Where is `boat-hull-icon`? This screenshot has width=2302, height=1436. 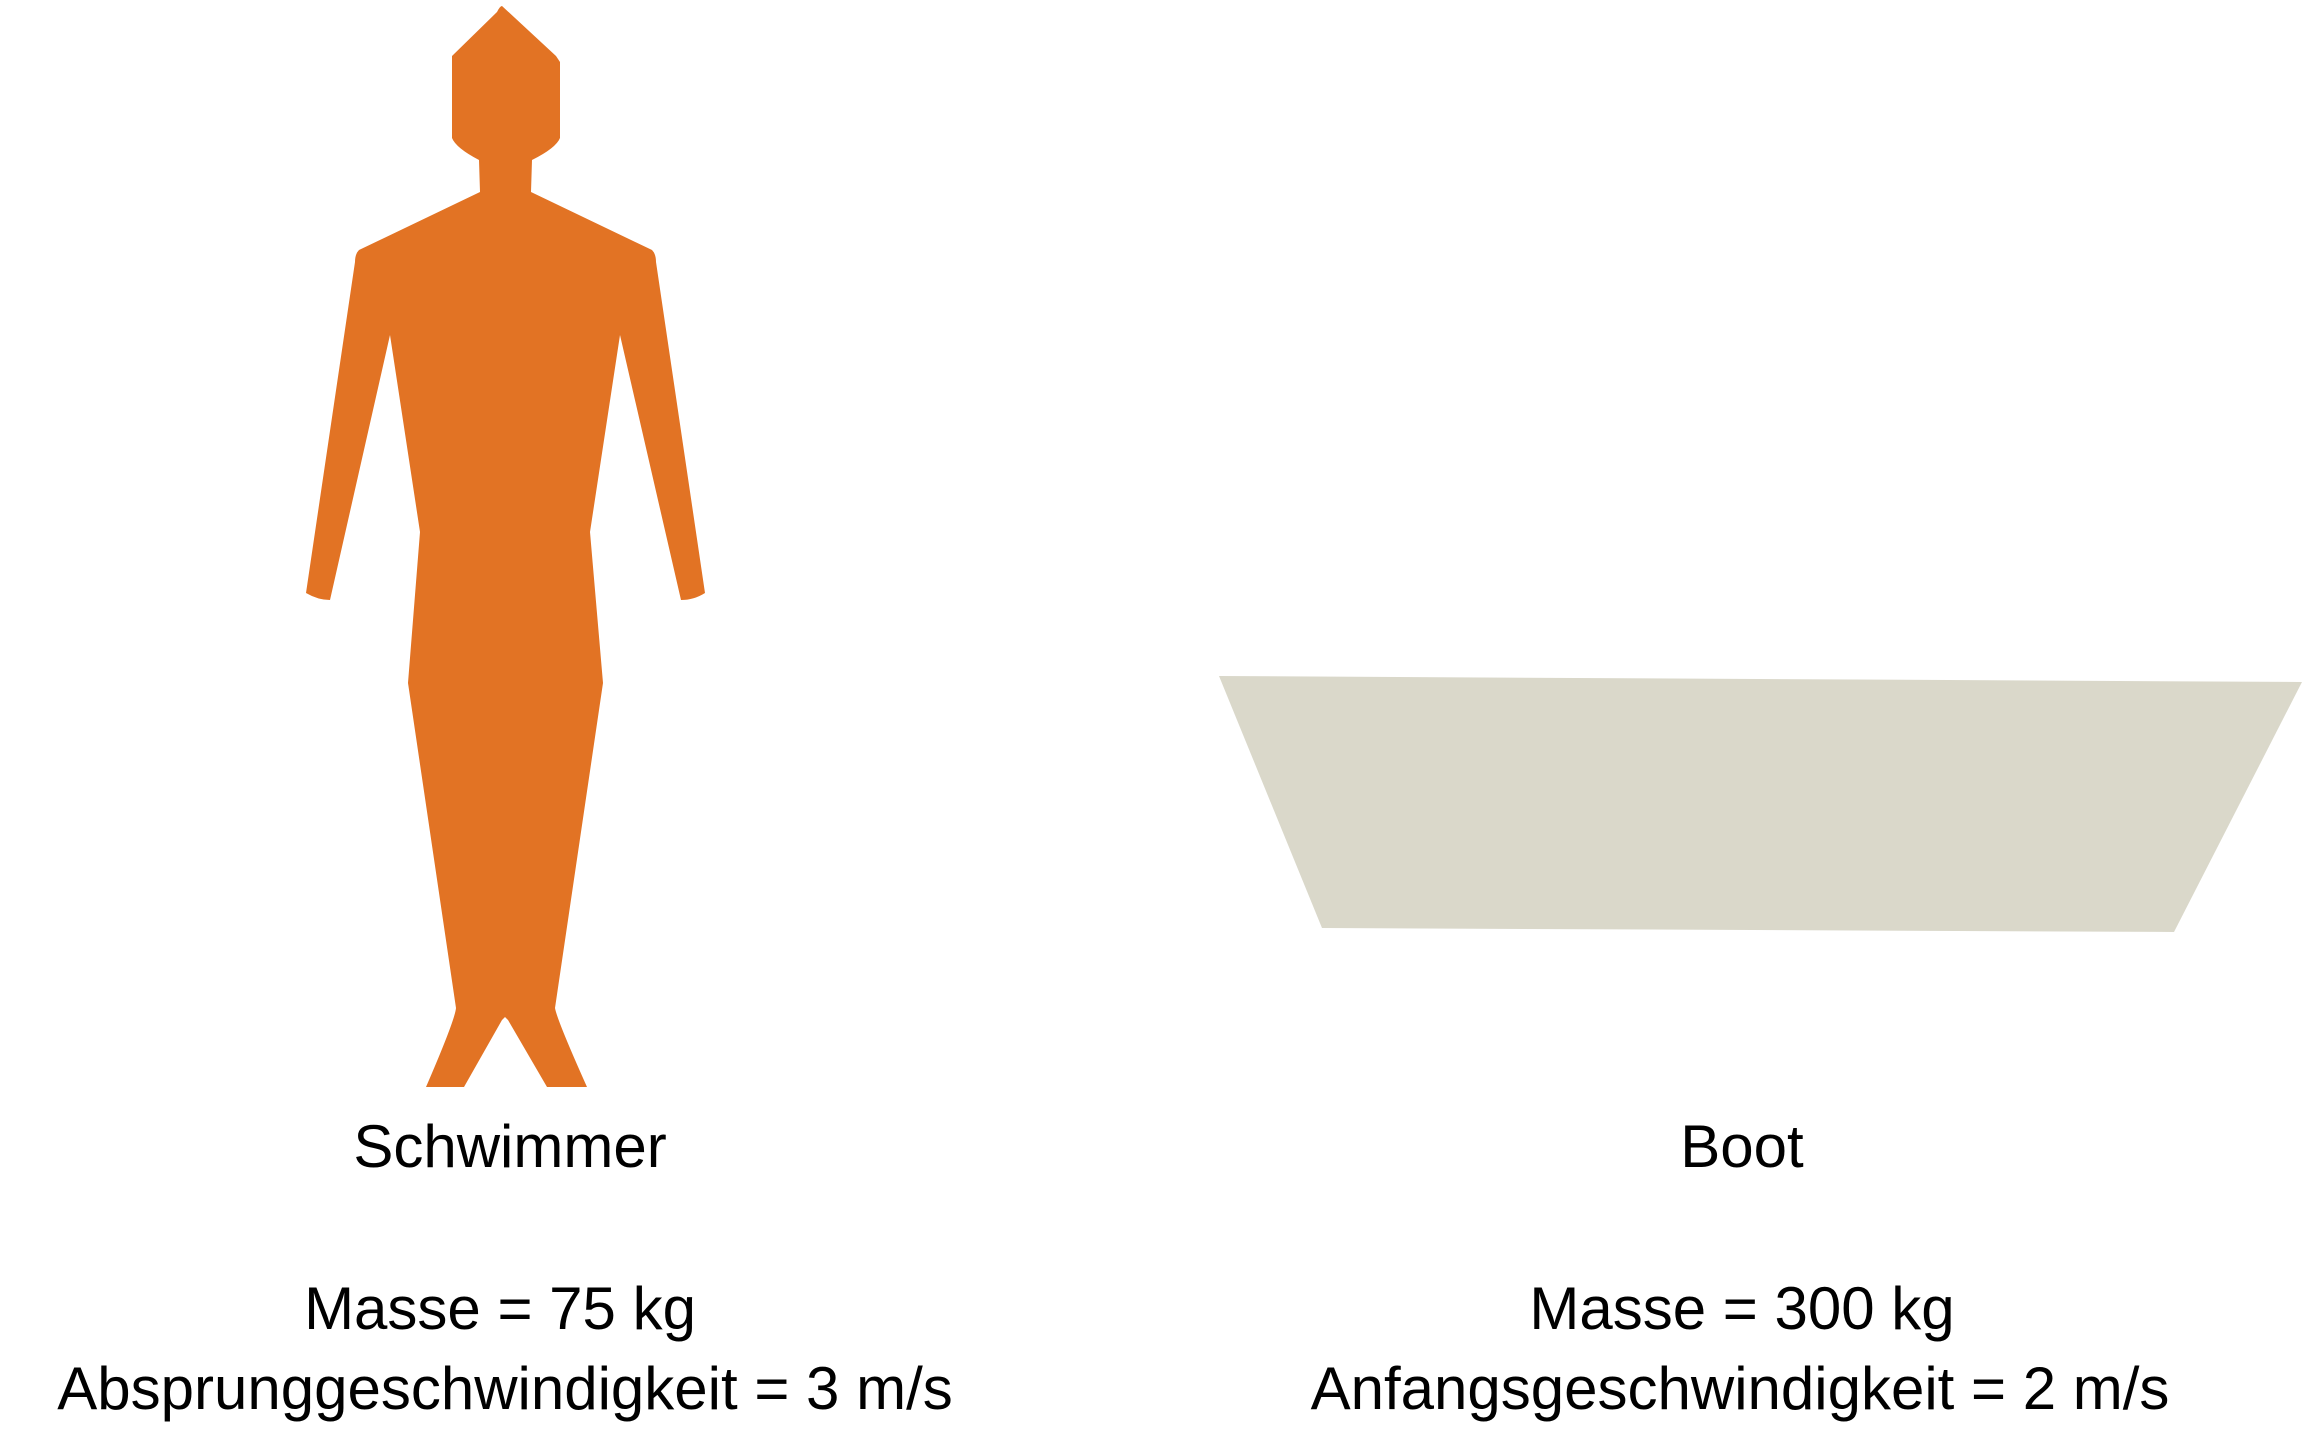
boat-hull-icon is located at coordinates (1760, 804).